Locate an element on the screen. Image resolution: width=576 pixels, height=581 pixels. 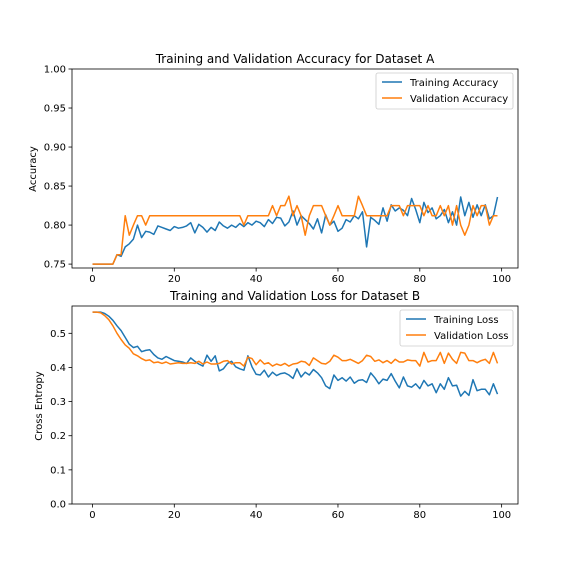
legend-label-validation-accuracy: Validation Accuracy is located at coordinates (459, 99).